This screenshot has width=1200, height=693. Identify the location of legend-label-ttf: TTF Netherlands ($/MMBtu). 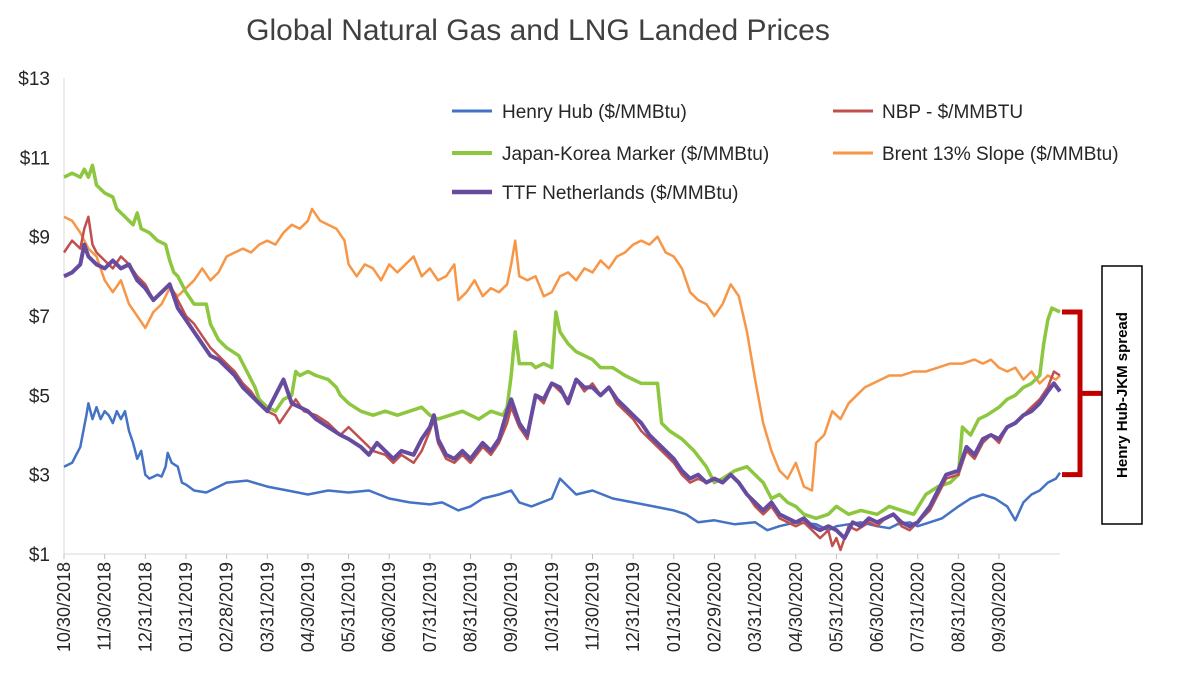
(620, 193).